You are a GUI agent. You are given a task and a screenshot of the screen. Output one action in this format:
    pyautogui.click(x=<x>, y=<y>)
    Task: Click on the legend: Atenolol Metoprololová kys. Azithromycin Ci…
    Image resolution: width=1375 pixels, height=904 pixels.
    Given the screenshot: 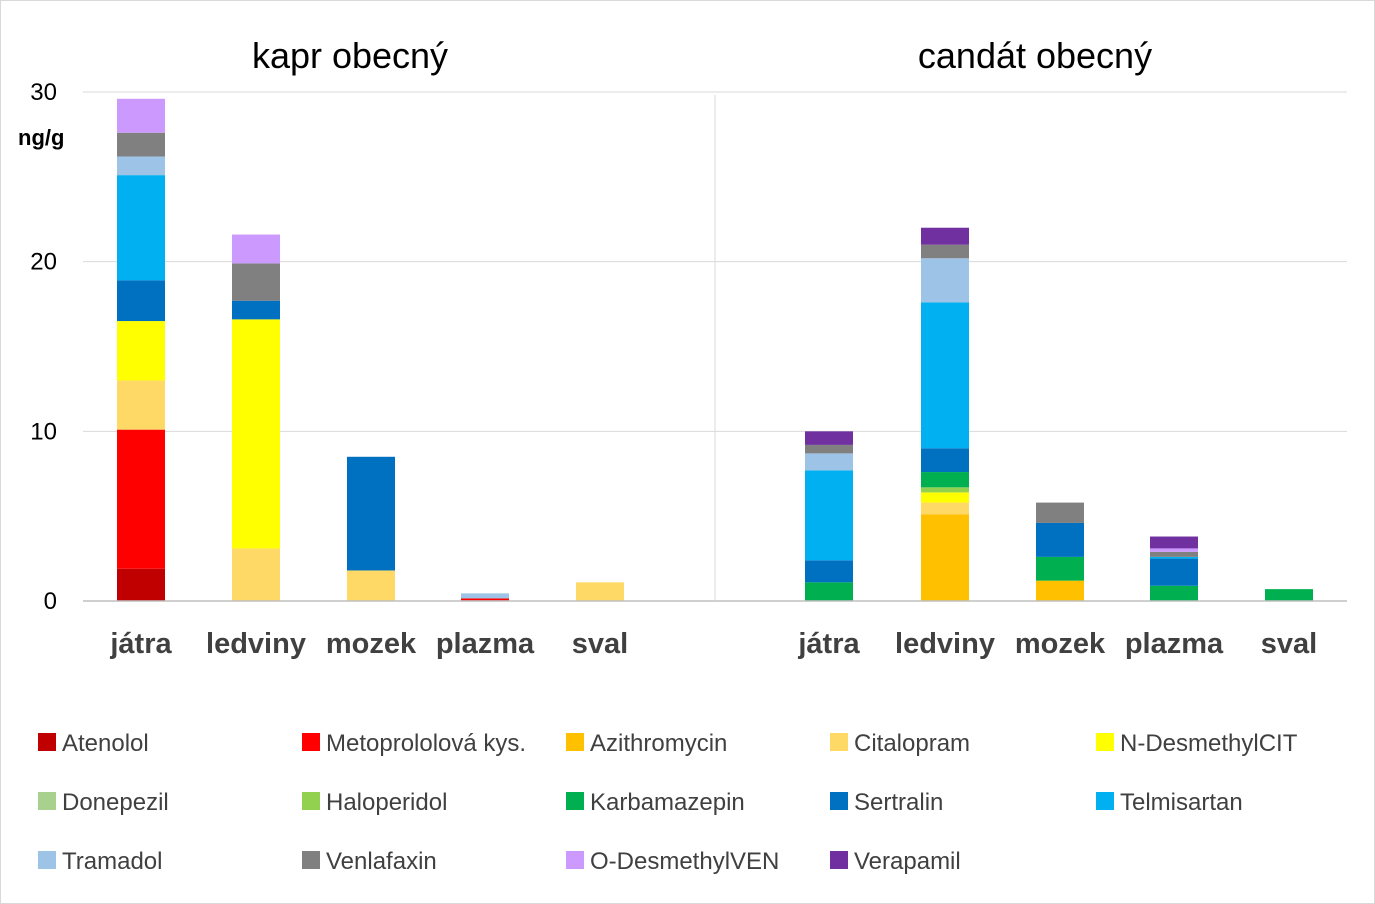 What is the action you would take?
    pyautogui.click(x=668, y=802)
    